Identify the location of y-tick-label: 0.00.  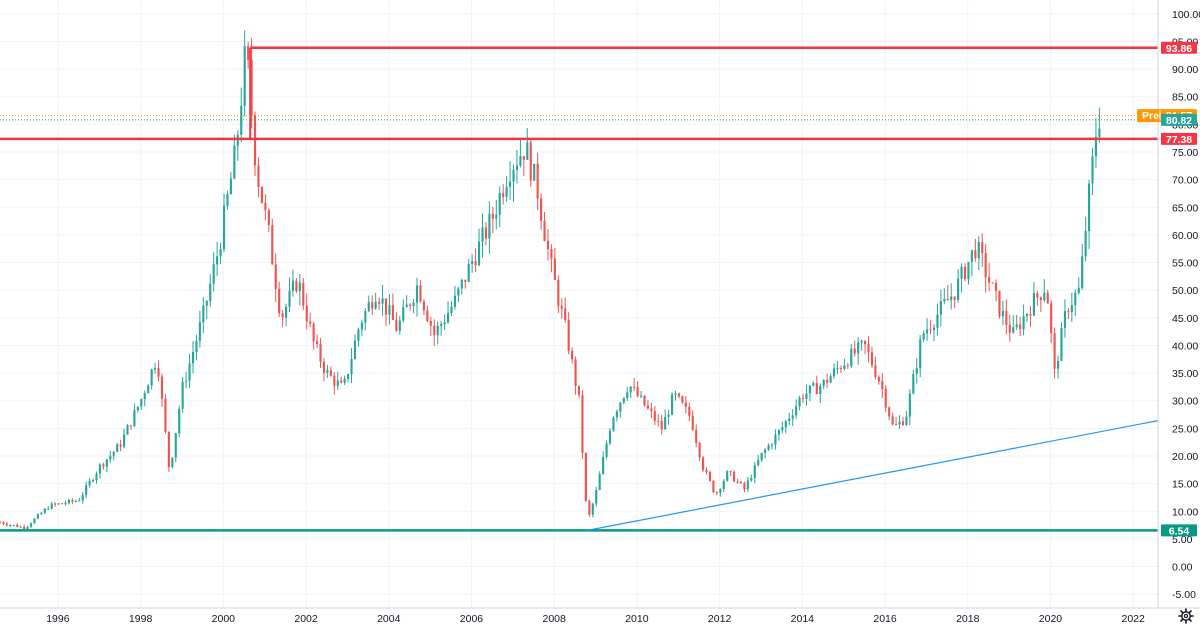
(1182, 568).